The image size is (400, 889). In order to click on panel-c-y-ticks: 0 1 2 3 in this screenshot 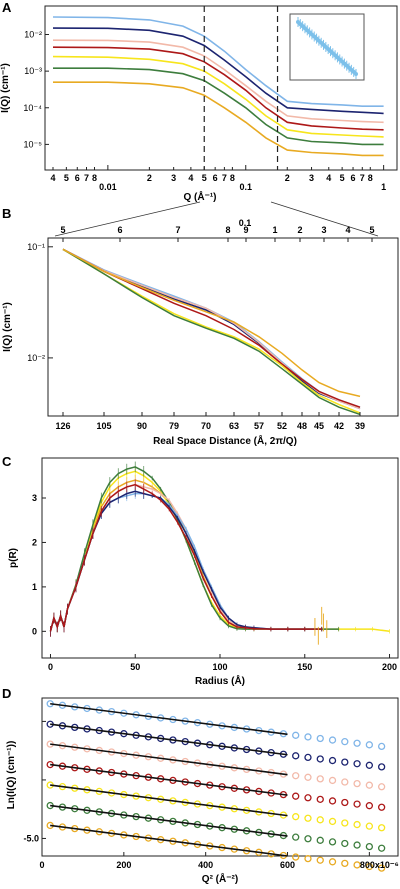, I will do `click(39, 564)`.